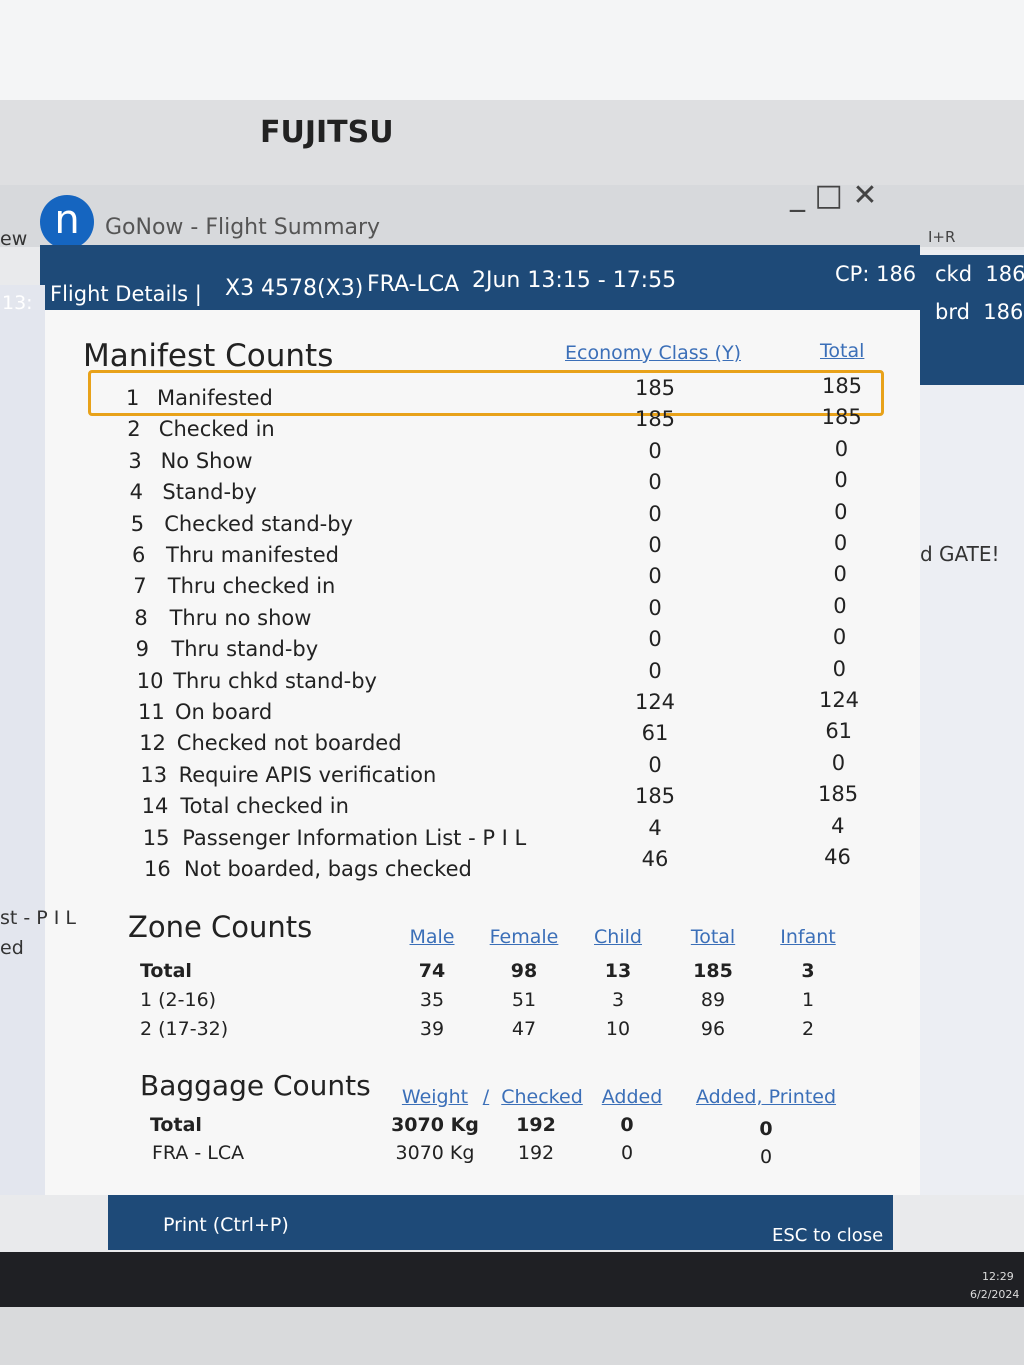 The image size is (1024, 1365). Describe the element at coordinates (136, 492) in the screenshot. I see `row-number: 4` at that location.